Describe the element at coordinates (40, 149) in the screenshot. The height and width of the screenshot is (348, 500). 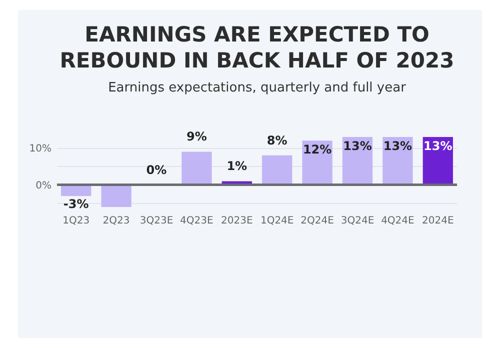
I see `y-tick-label: 10%` at that location.